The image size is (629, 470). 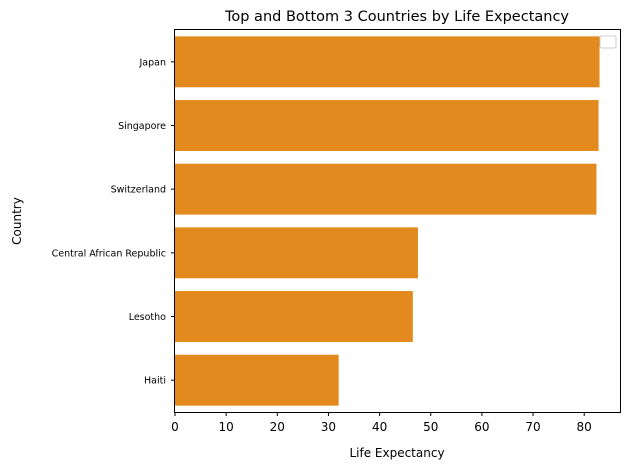 I want to click on x-tick-label: 50, so click(x=430, y=427).